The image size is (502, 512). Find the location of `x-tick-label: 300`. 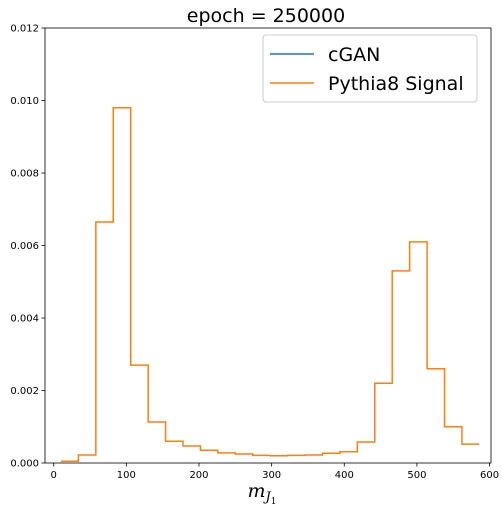

x-tick-label: 300 is located at coordinates (271, 475).